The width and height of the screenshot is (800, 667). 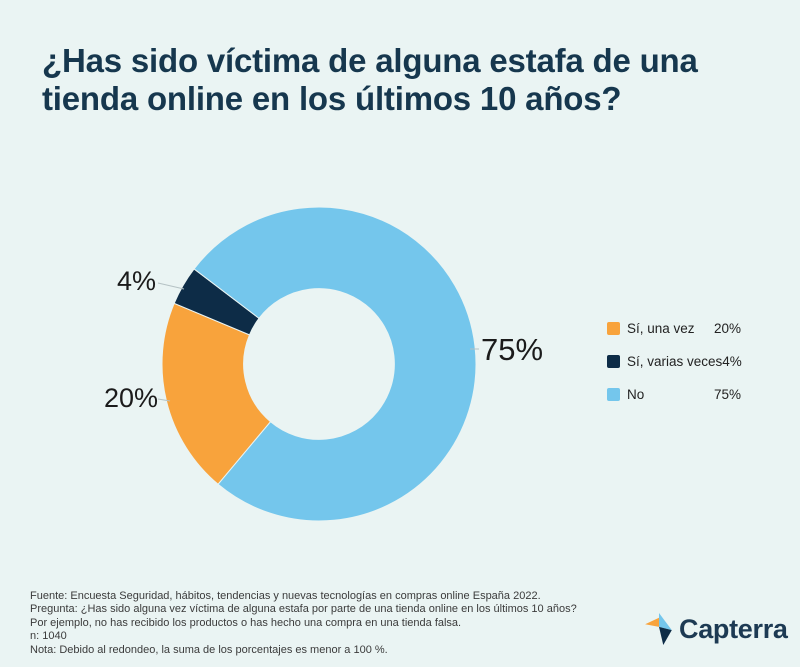 What do you see at coordinates (727, 394) in the screenshot?
I see `legend-value: 75%` at bounding box center [727, 394].